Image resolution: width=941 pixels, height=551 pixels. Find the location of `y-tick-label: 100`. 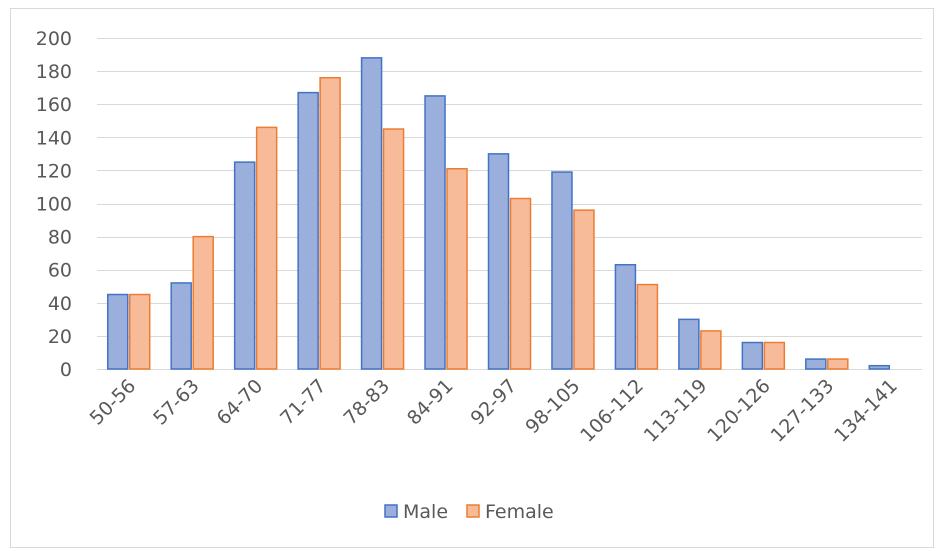

y-tick-label: 100 is located at coordinates (54, 205).